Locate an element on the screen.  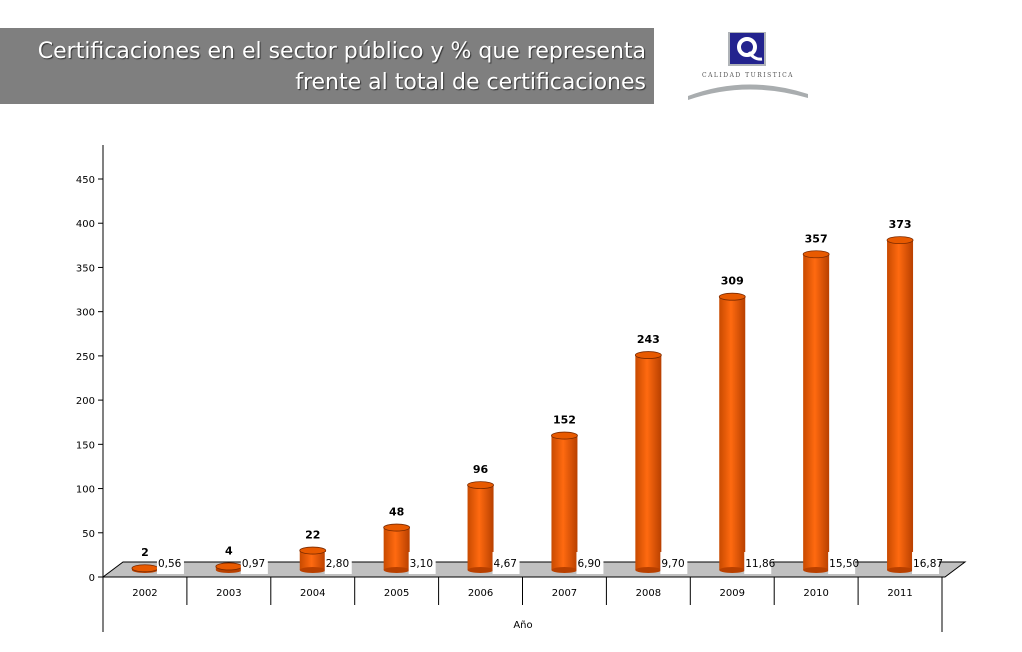
percent-value-label: 4,67 is located at coordinates (505, 564).